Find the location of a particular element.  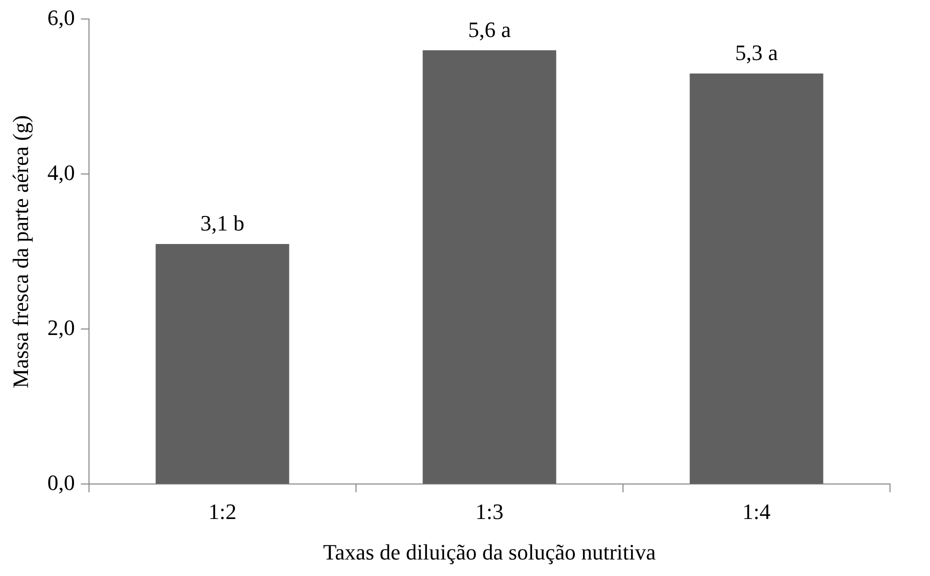

y-tick-label: 6,0 is located at coordinates (61, 17).